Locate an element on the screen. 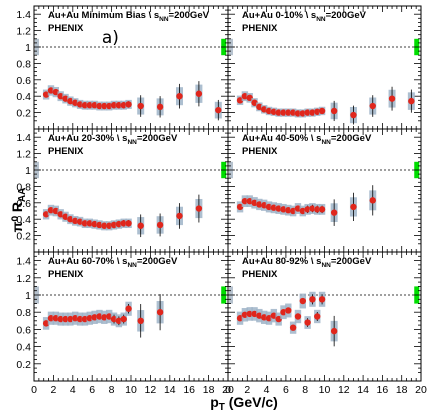 Image resolution: width=429 pixels, height=415 pixels. panel-title: Au+Au Minimum Bias \ sNN=200GeV is located at coordinates (129, 16).